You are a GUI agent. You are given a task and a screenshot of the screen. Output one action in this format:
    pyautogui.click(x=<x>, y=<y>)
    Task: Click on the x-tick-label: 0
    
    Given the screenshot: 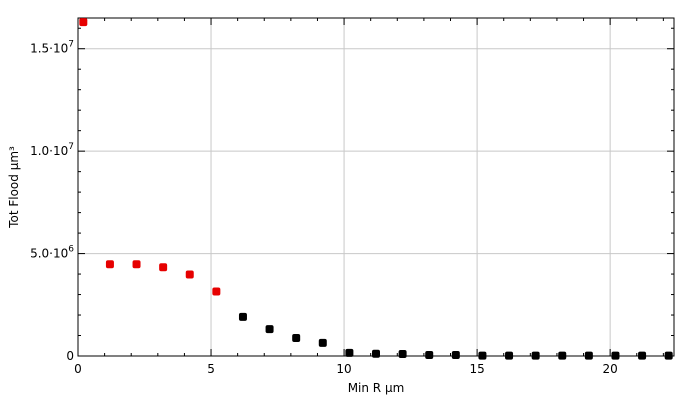 What is the action you would take?
    pyautogui.click(x=78, y=369)
    